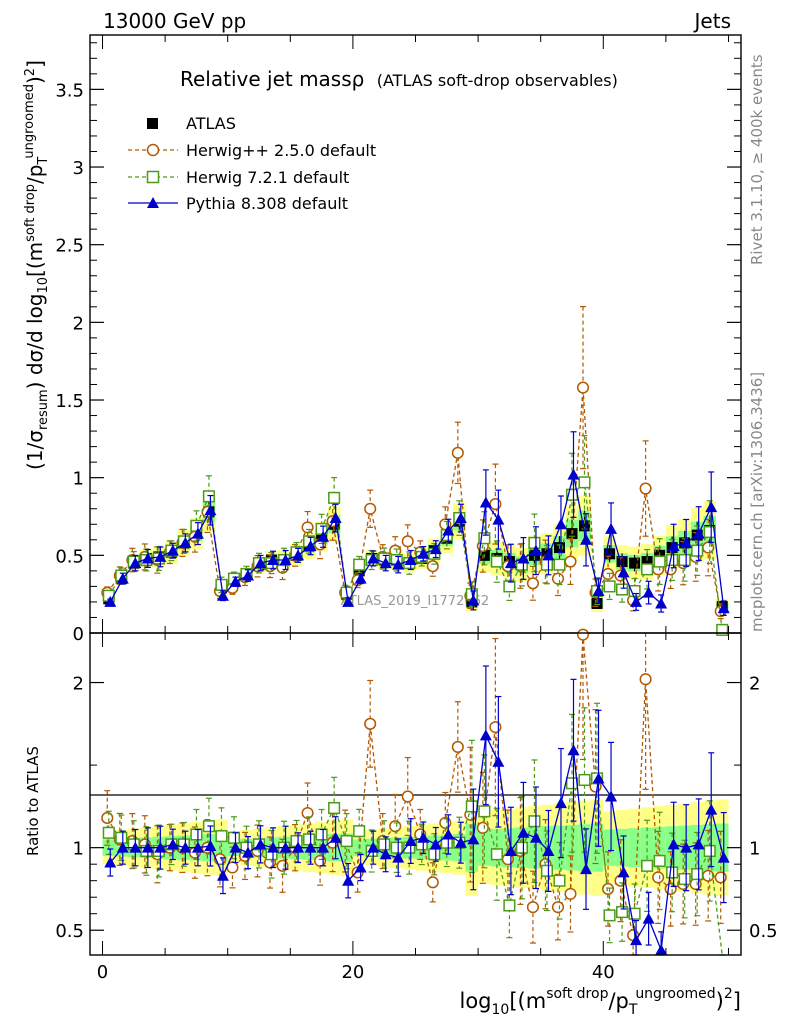 This screenshot has width=786, height=1024. What do you see at coordinates (69, 246) in the screenshot?
I see `y-tick-label: 2.5` at bounding box center [69, 246].